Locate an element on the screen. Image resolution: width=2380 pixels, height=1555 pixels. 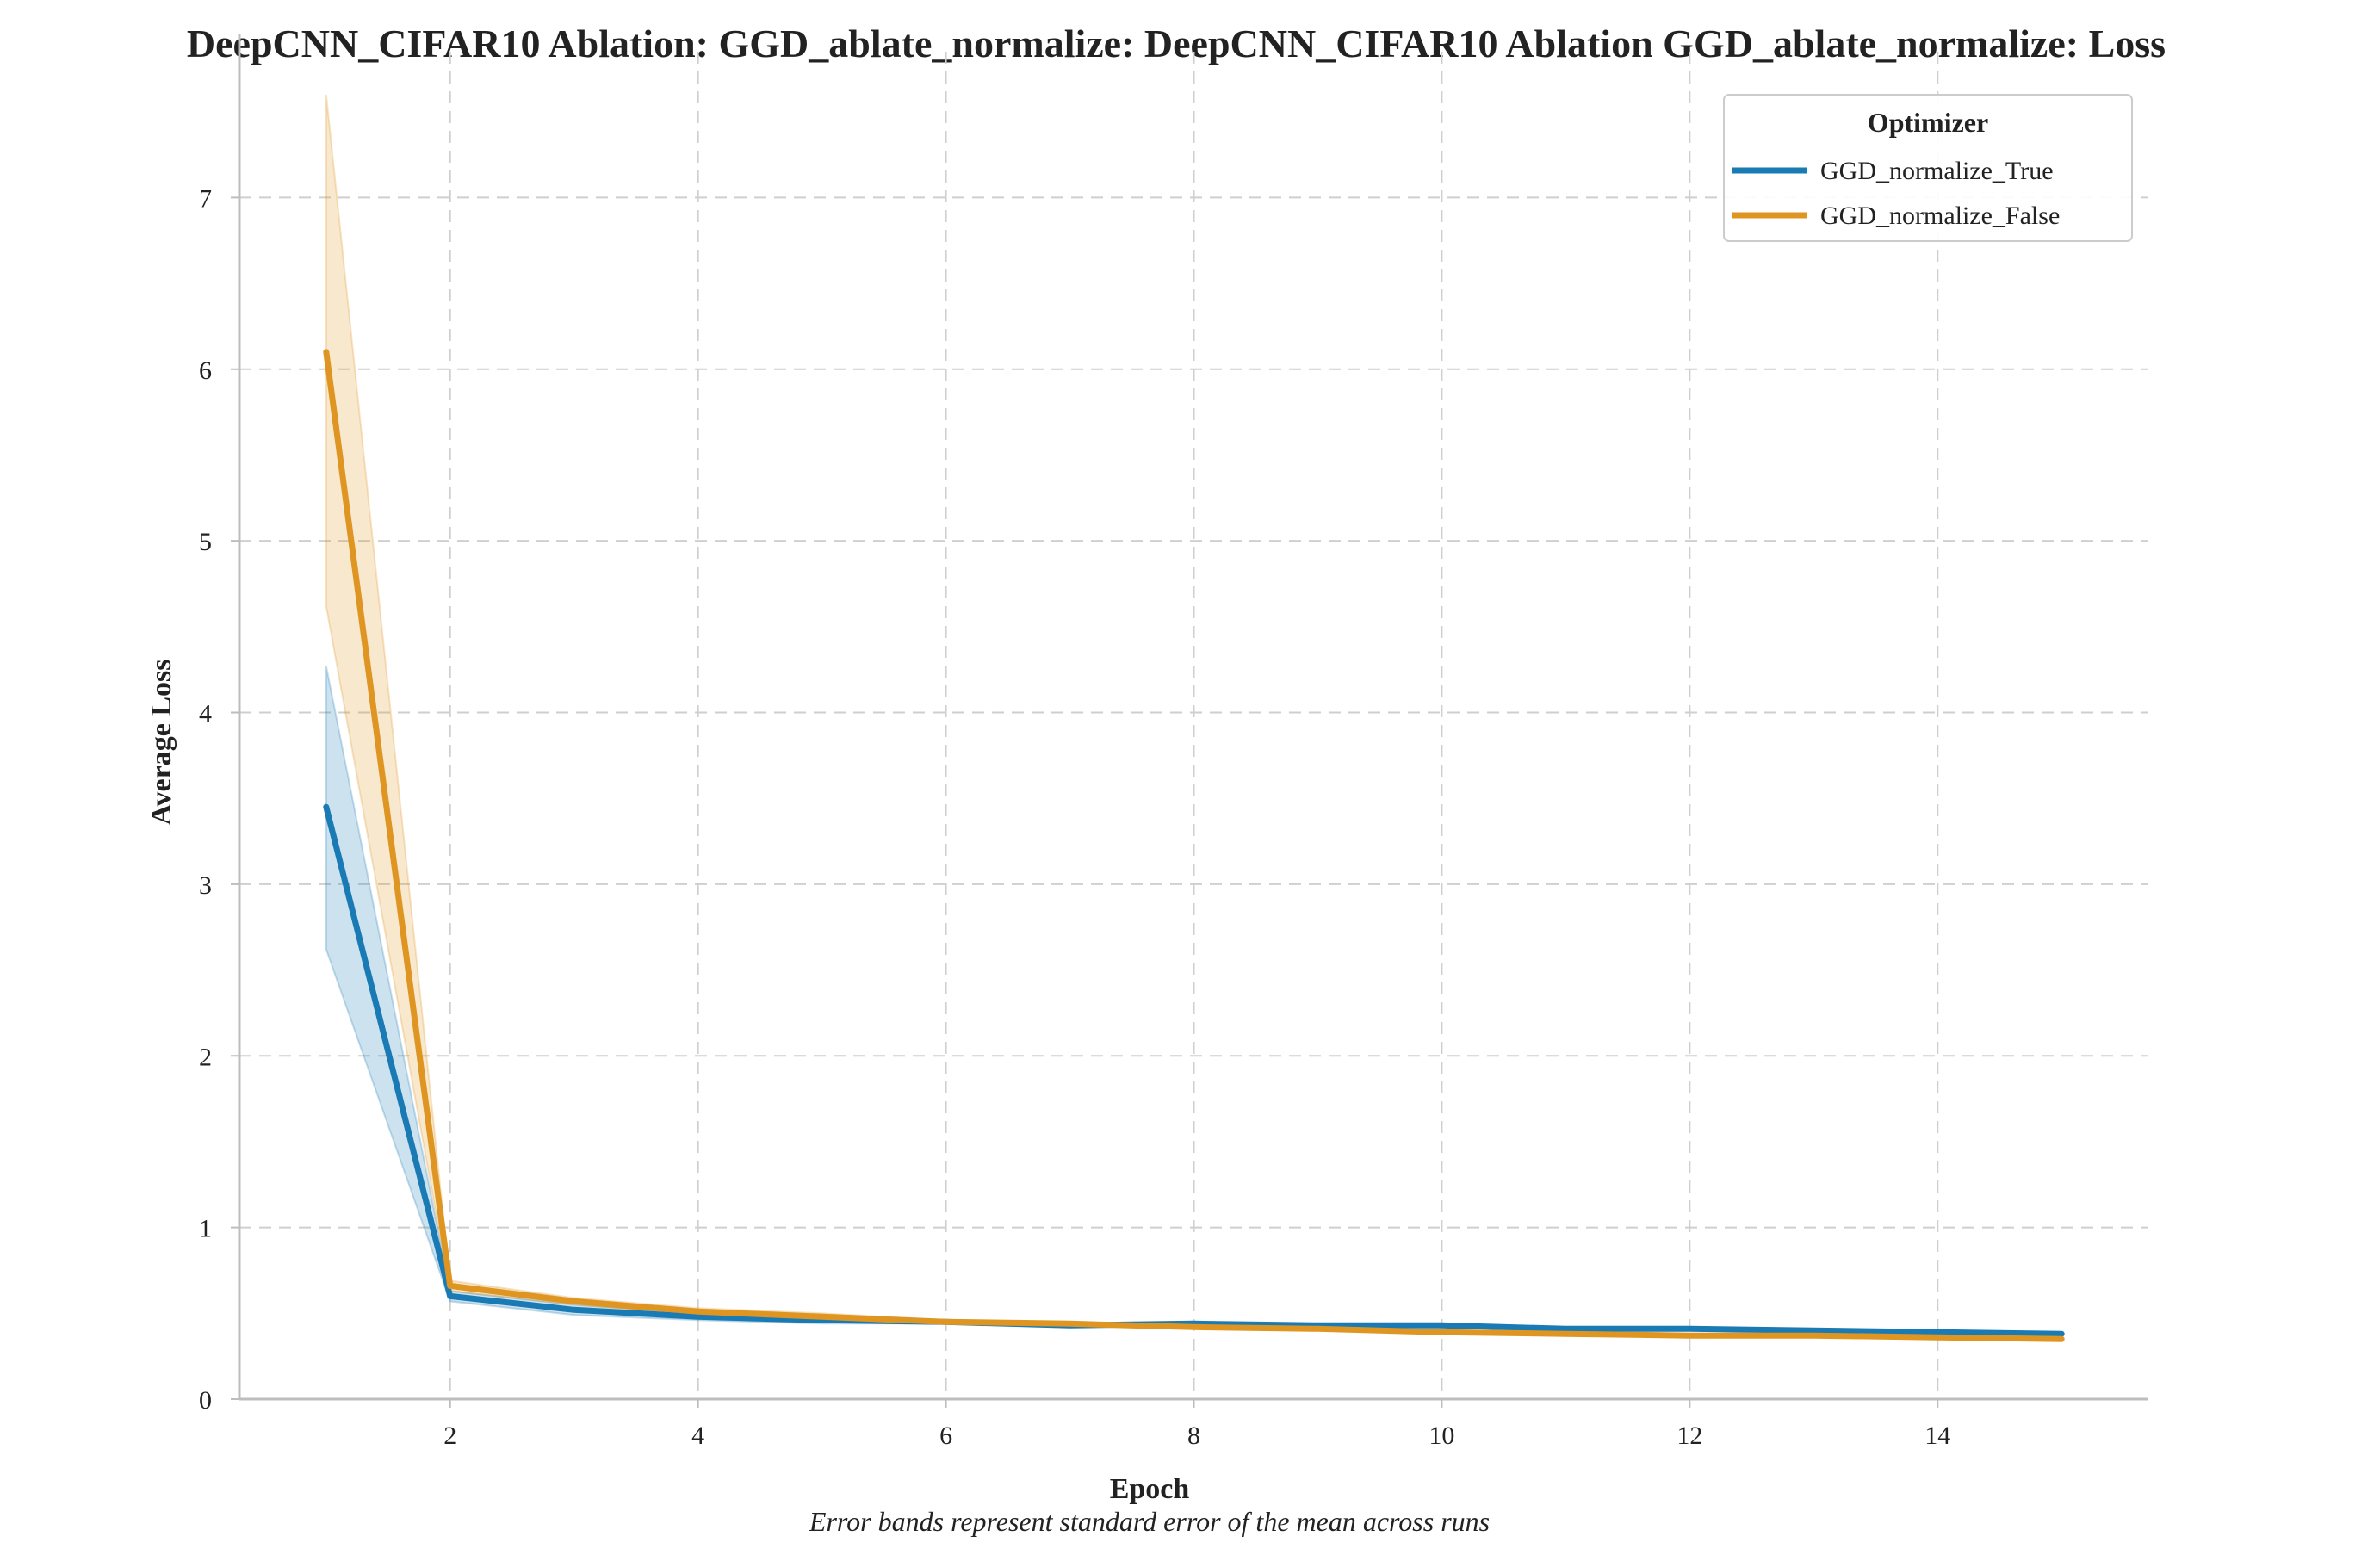
y-tick-label: 4 is located at coordinates (205, 714).